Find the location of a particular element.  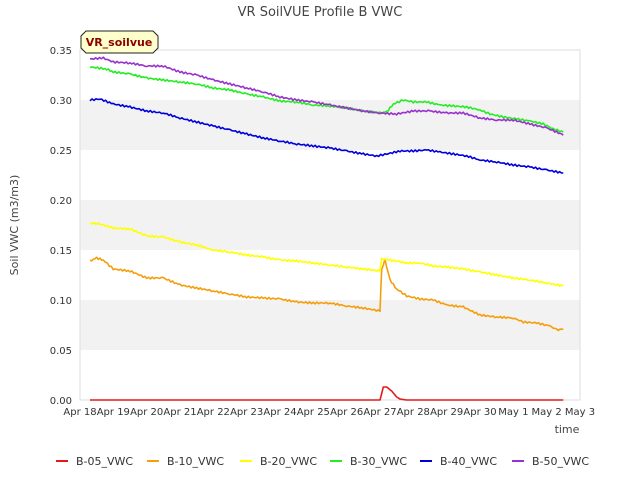

badge-label: VR_soilvue is located at coordinates (119, 42).